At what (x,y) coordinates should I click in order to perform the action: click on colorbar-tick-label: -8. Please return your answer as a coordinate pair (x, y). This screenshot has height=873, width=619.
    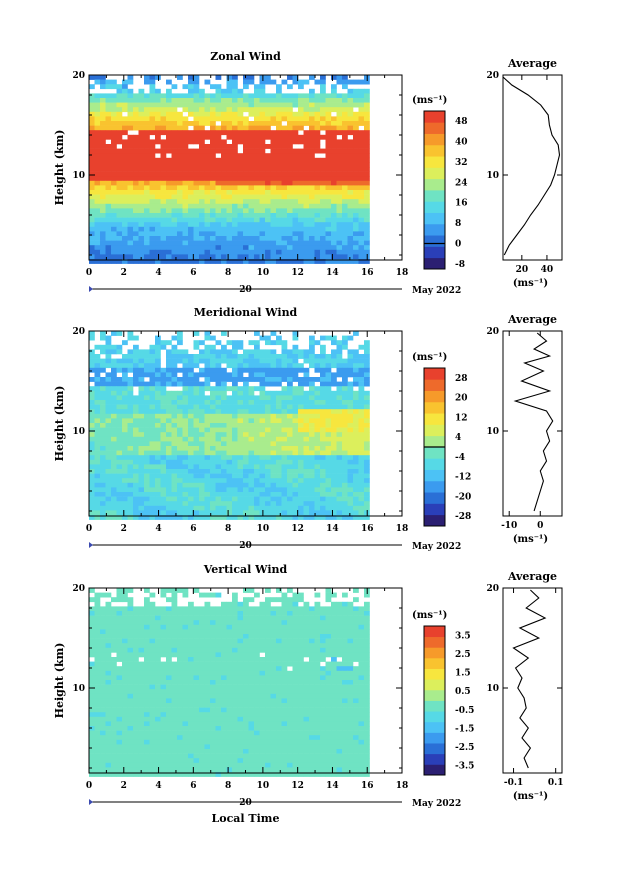
    Looking at the image, I should click on (460, 265).